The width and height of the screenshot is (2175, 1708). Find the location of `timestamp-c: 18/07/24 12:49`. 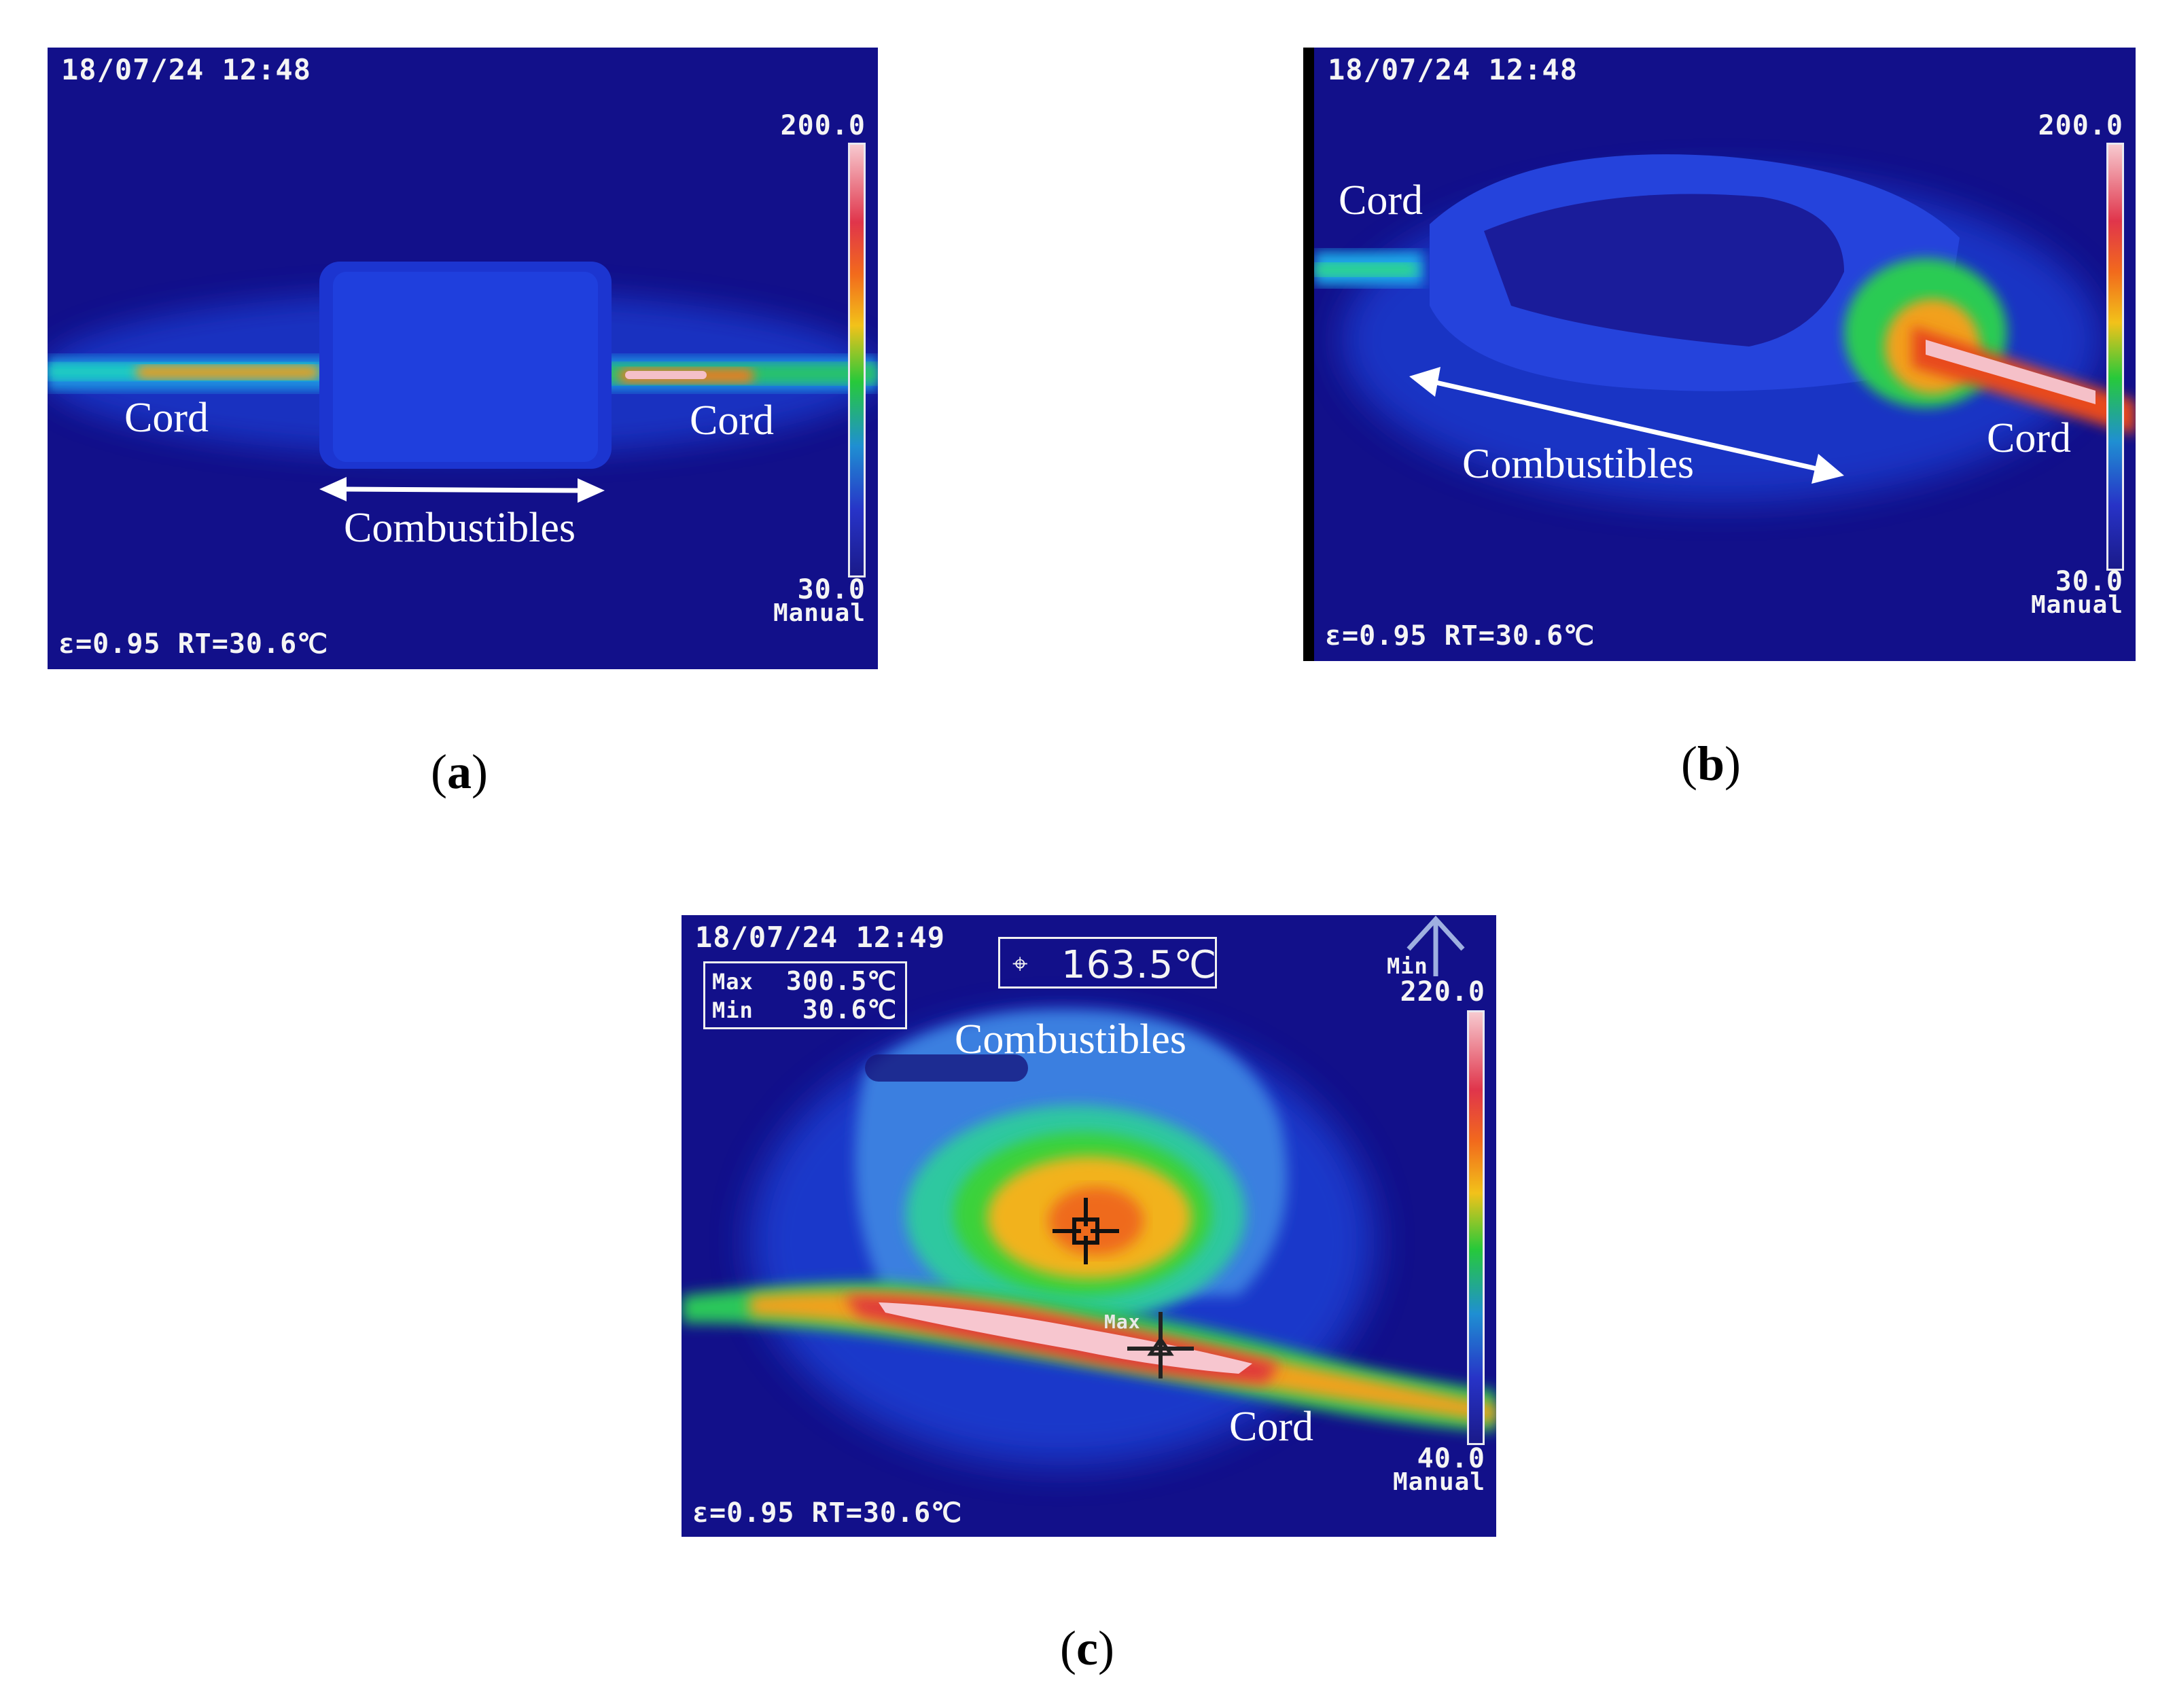

timestamp-c: 18/07/24 12:49 is located at coordinates (820, 937).